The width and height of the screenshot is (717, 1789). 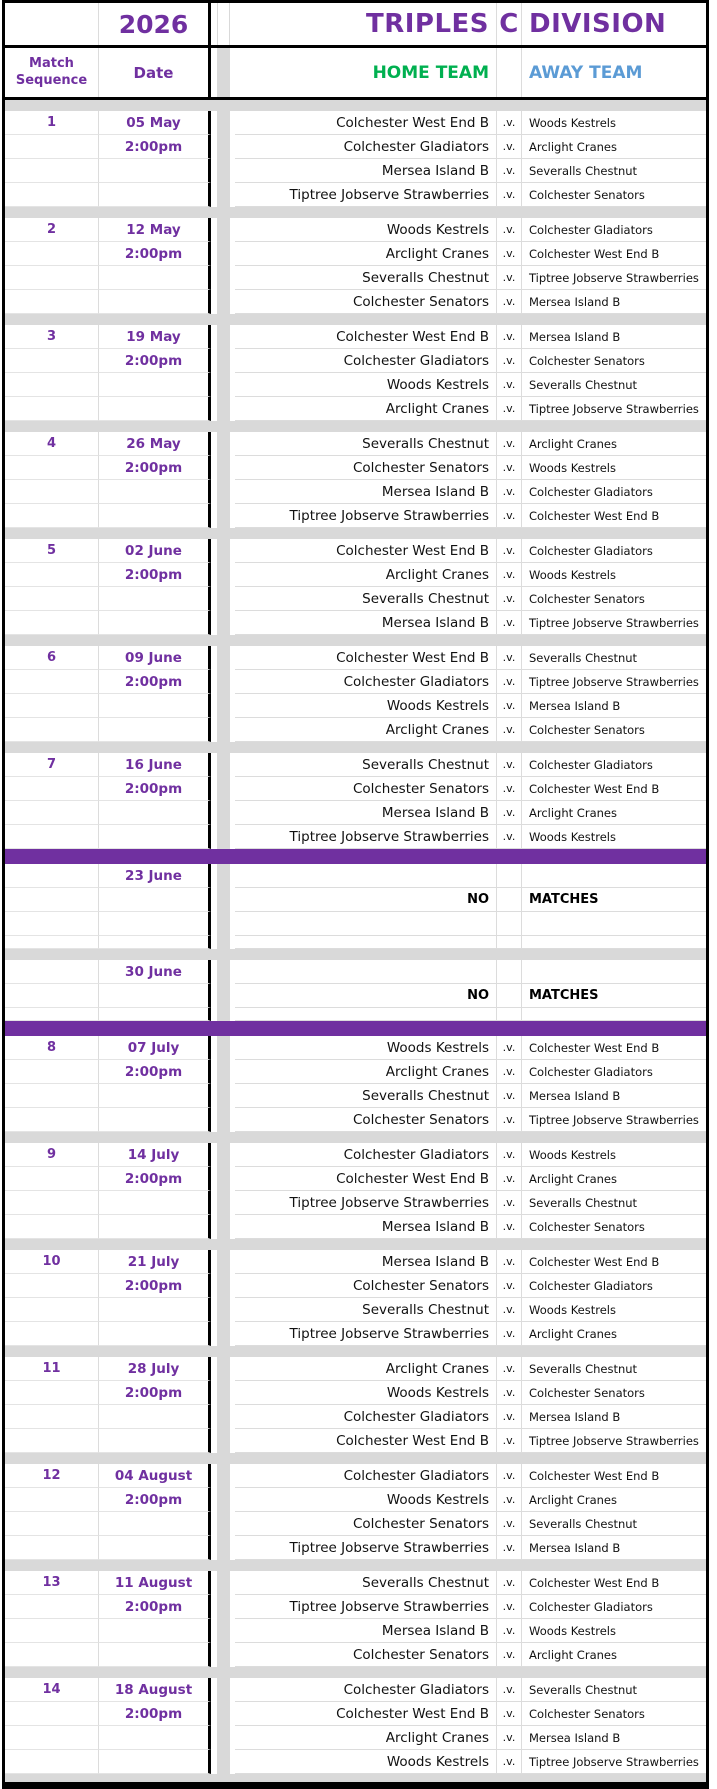 I want to click on bottom-gray-band, so click(x=355, y=1778).